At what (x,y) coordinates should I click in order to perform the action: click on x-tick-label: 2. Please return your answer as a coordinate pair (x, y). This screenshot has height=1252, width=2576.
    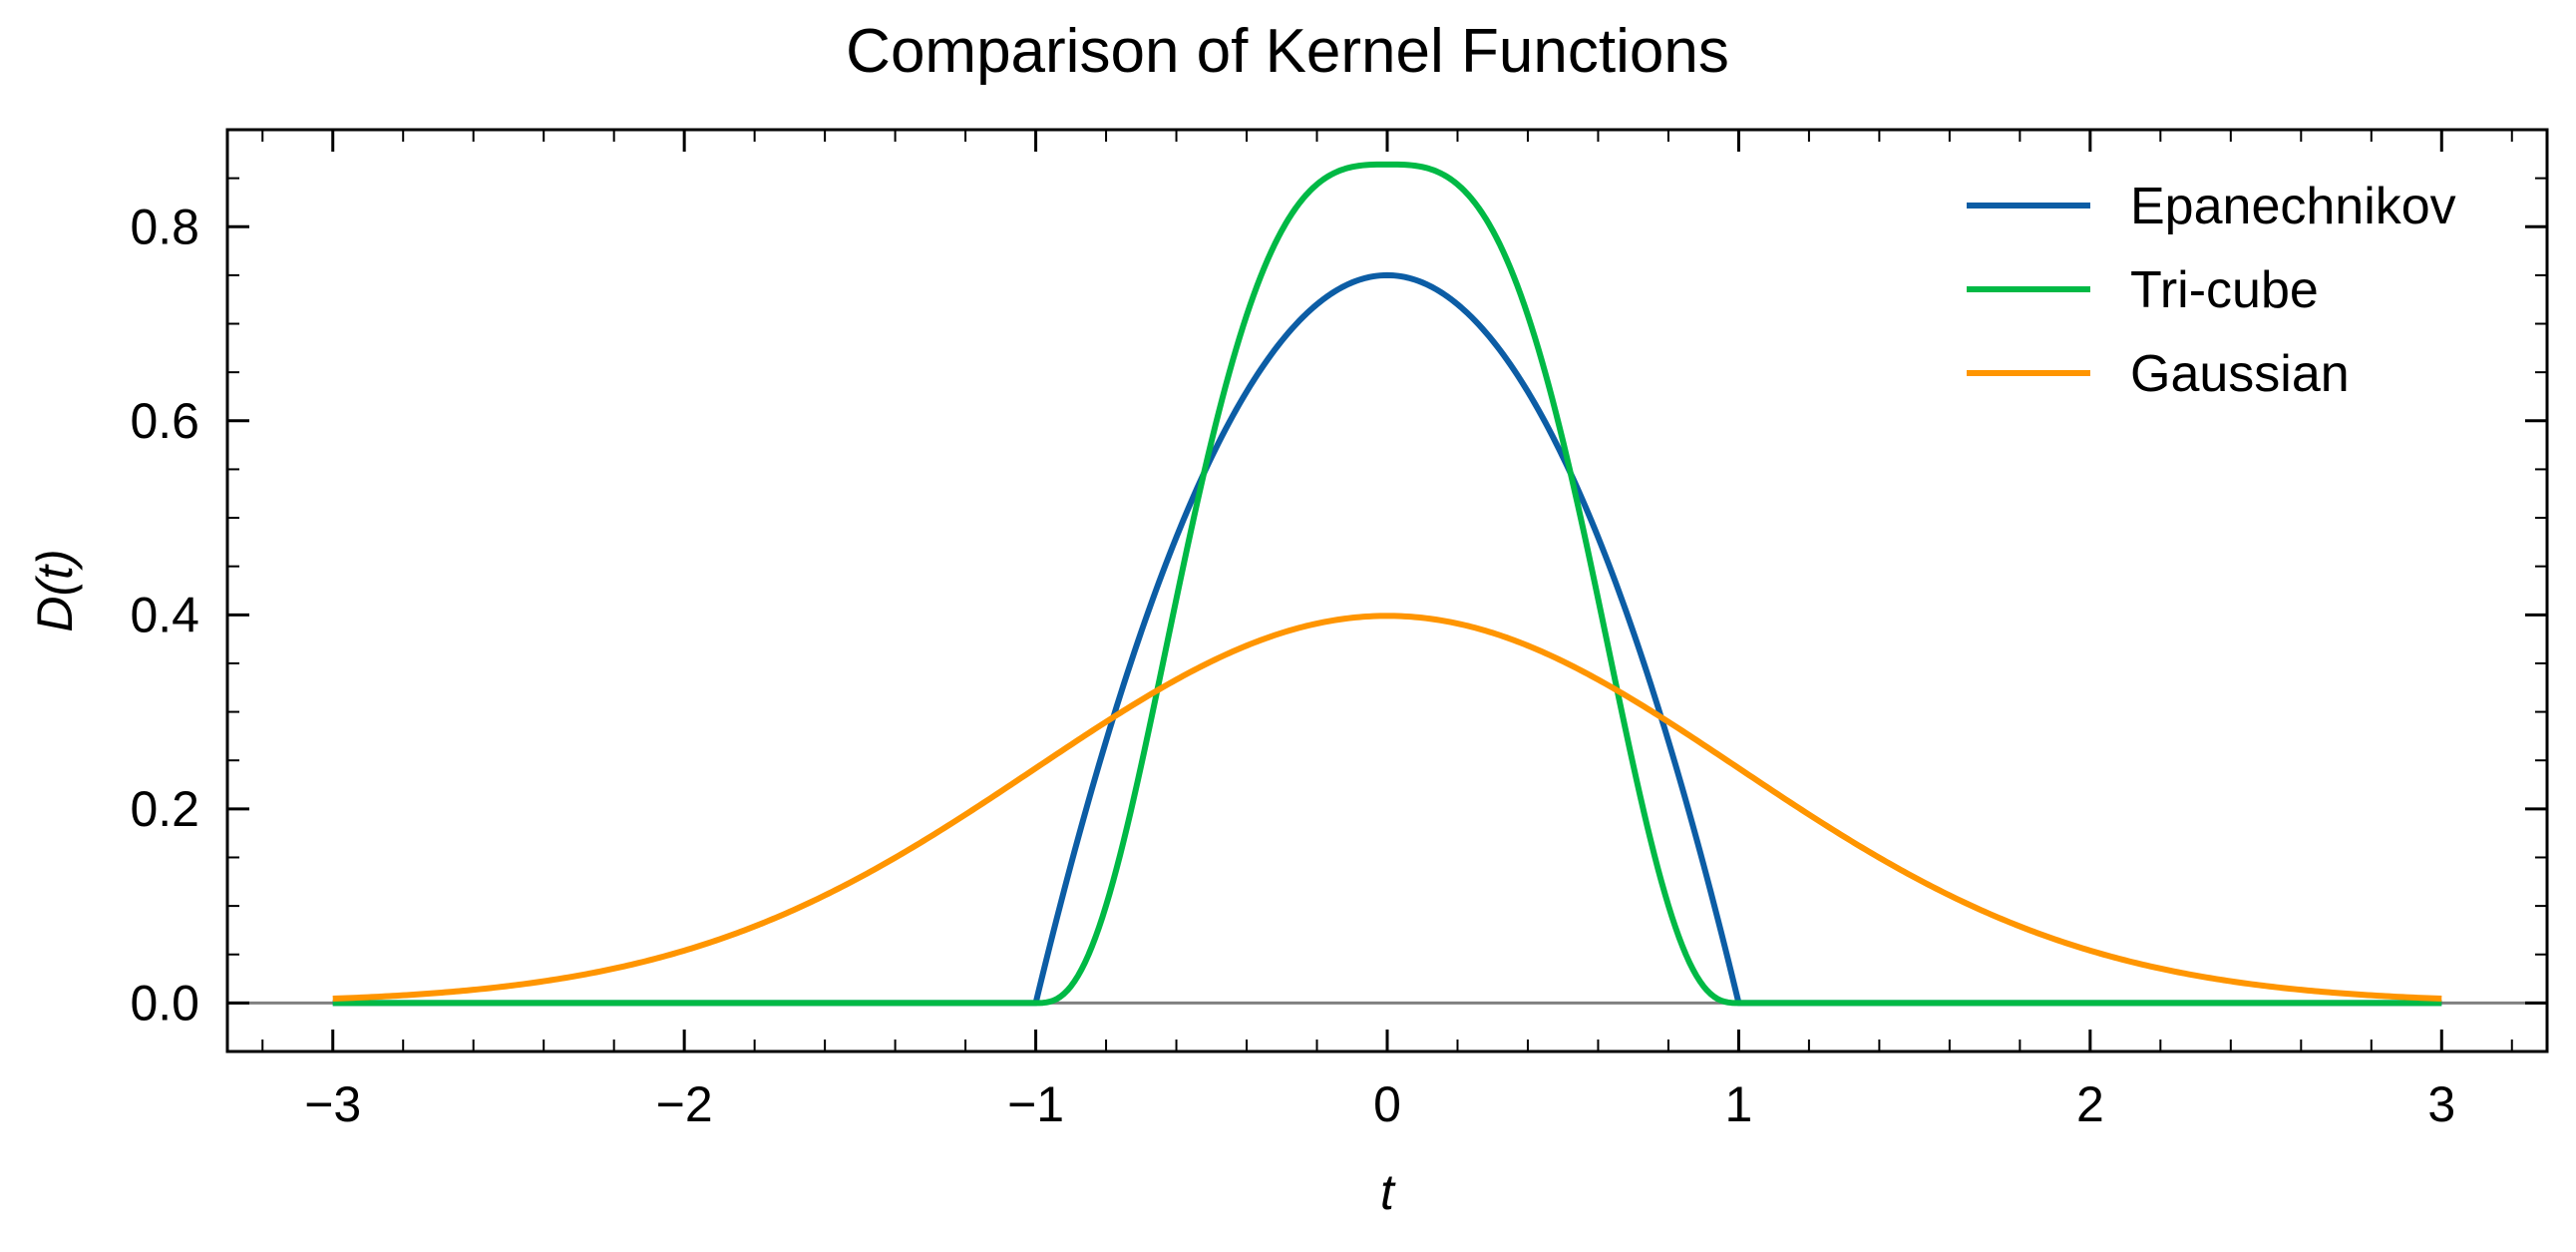
    Looking at the image, I should click on (2090, 1104).